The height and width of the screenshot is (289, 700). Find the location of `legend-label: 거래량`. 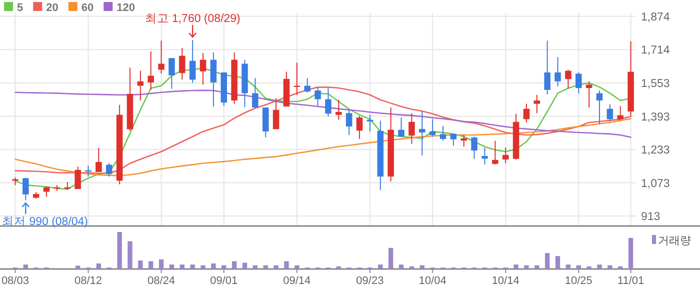

legend-label: 거래량 is located at coordinates (674, 241).